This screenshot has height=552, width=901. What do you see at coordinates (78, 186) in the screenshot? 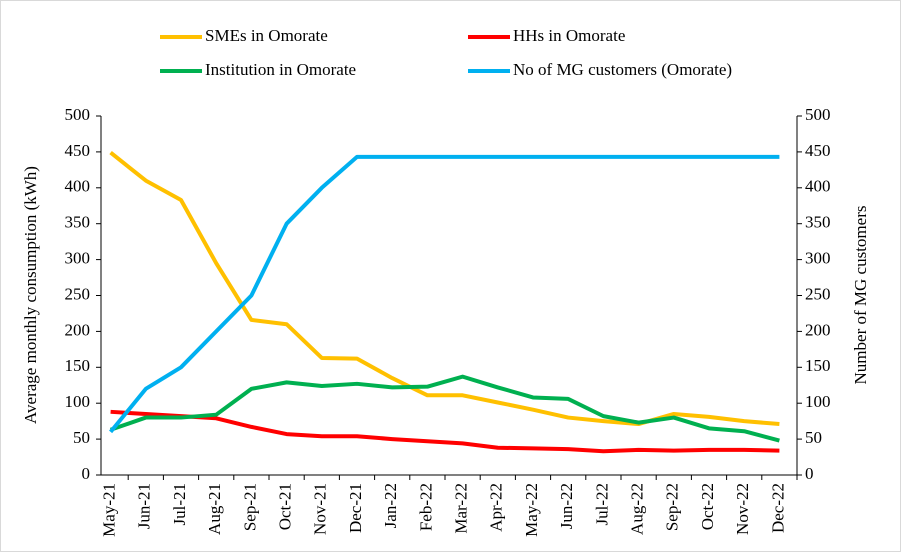
I see `y-tick-label: 400` at bounding box center [78, 186].